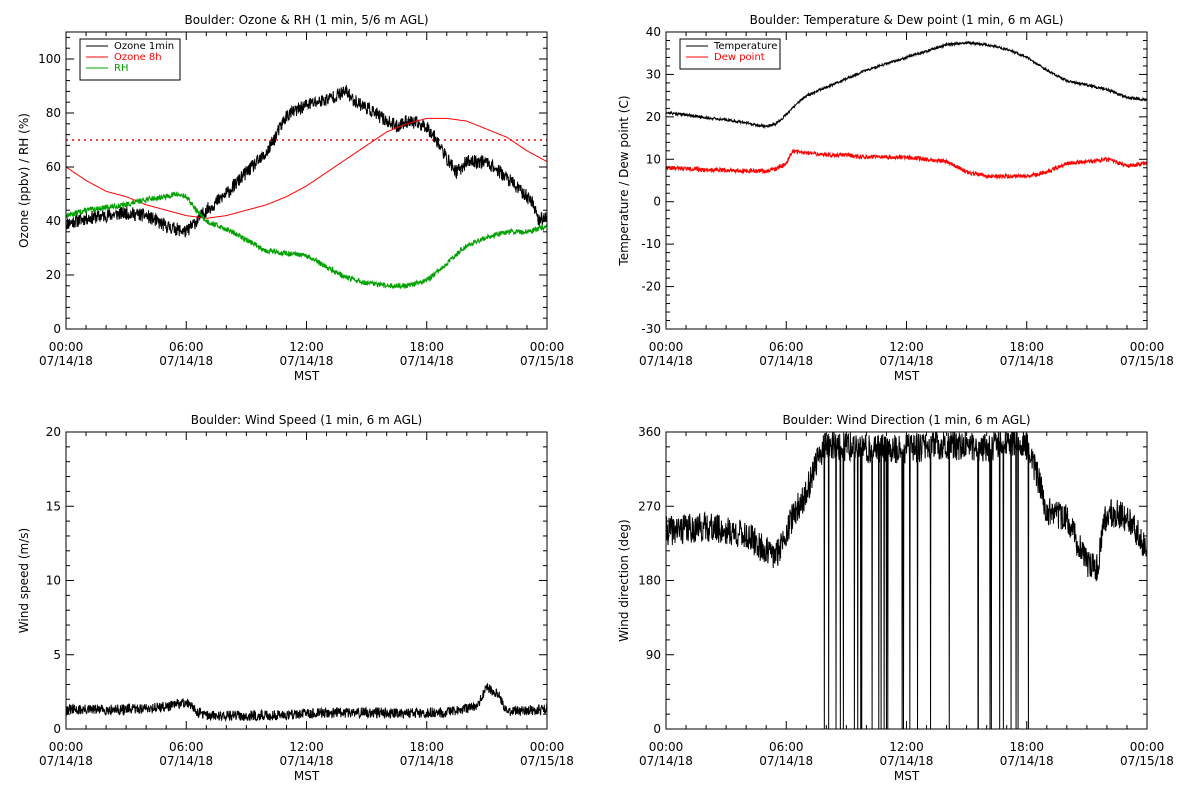 This screenshot has height=800, width=1200. Describe the element at coordinates (24, 580) in the screenshot. I see `y-axis-label: Wind speed (m/s)` at that location.